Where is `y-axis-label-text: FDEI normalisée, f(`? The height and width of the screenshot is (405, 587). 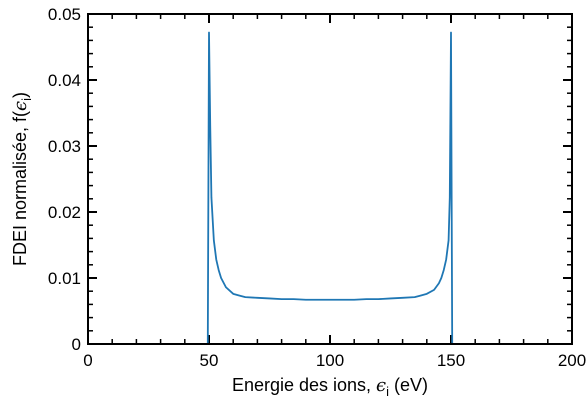 y-axis-label-text: FDEI normalisée, f( is located at coordinates (20, 188).